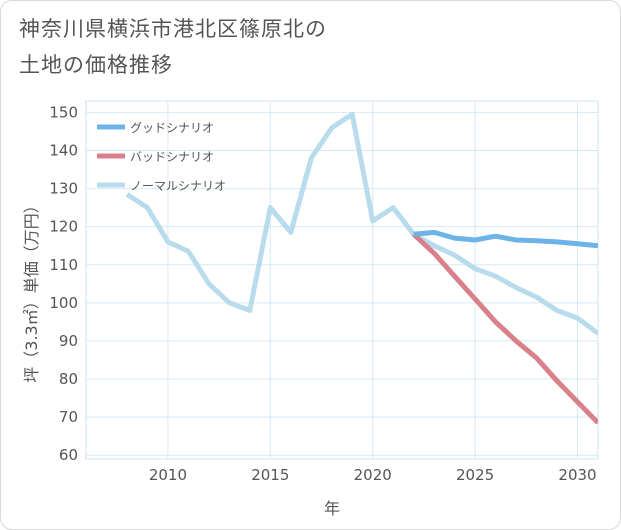 This screenshot has height=530, width=621. I want to click on y-tick-label: 100, so click(63, 303).